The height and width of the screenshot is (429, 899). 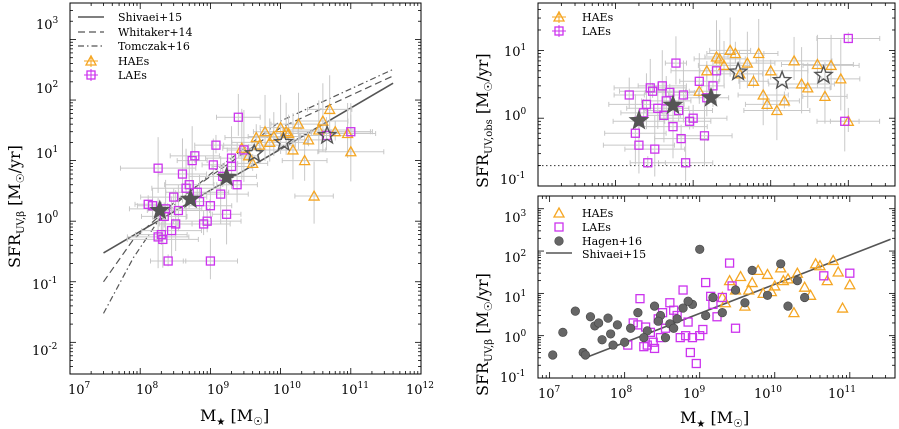 What do you see at coordinates (79, 389) in the screenshot?
I see `x-tick-label: 107` at bounding box center [79, 389].